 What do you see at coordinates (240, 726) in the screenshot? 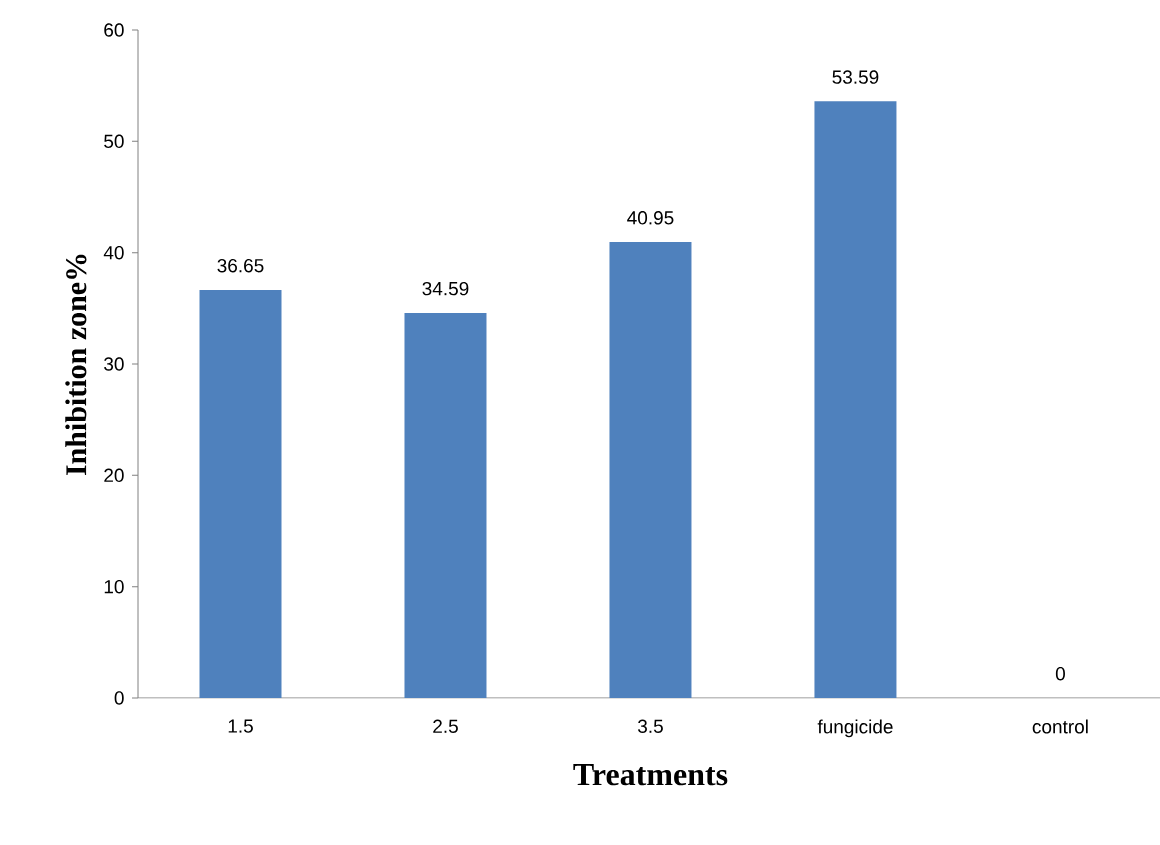
I see `x-tick-label: 1.5` at bounding box center [240, 726].